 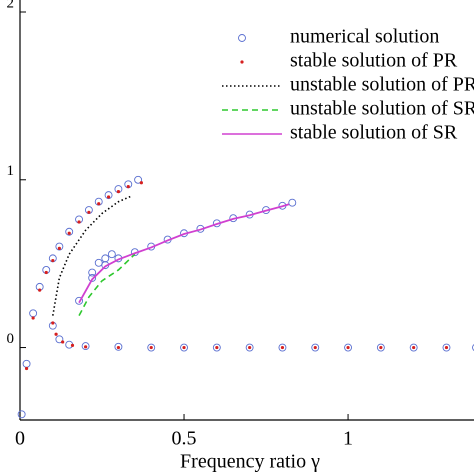 What do you see at coordinates (184, 439) in the screenshot?
I see `x-tick-label: 0.5` at bounding box center [184, 439].